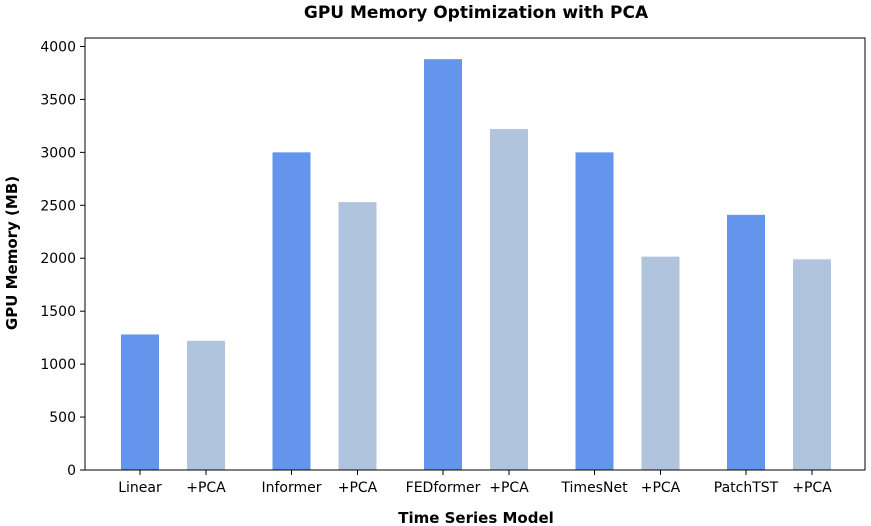  Describe the element at coordinates (58, 312) in the screenshot. I see `y-tick-label: 1500` at that location.